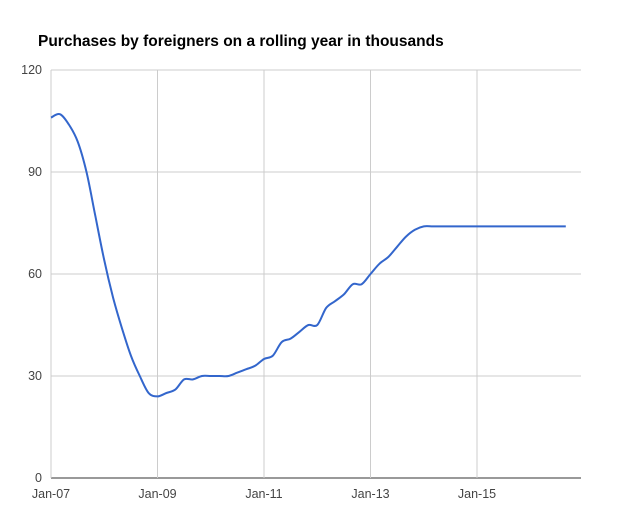 This screenshot has width=621, height=532. Describe the element at coordinates (263, 494) in the screenshot. I see `x-tick-label: Jan-11` at that location.